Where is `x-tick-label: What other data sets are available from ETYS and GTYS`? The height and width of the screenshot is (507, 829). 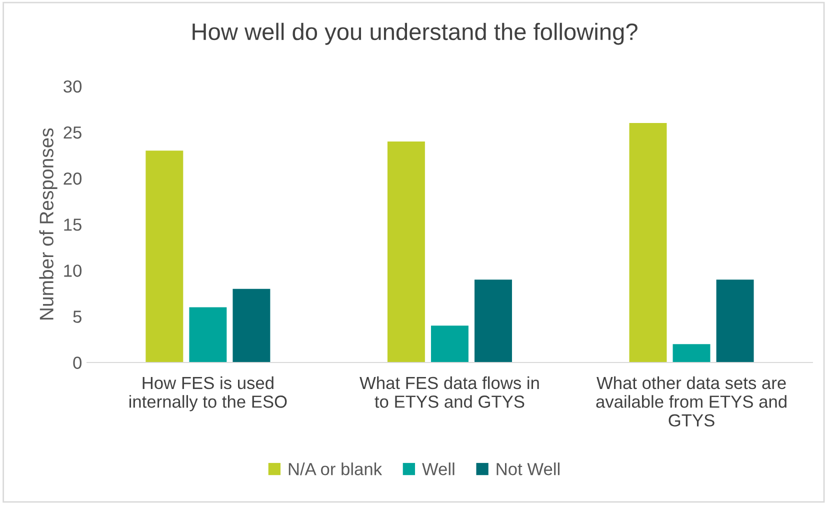
x-tick-label: What other data sets are available from ETYS and GTYS is located at coordinates (691, 401).